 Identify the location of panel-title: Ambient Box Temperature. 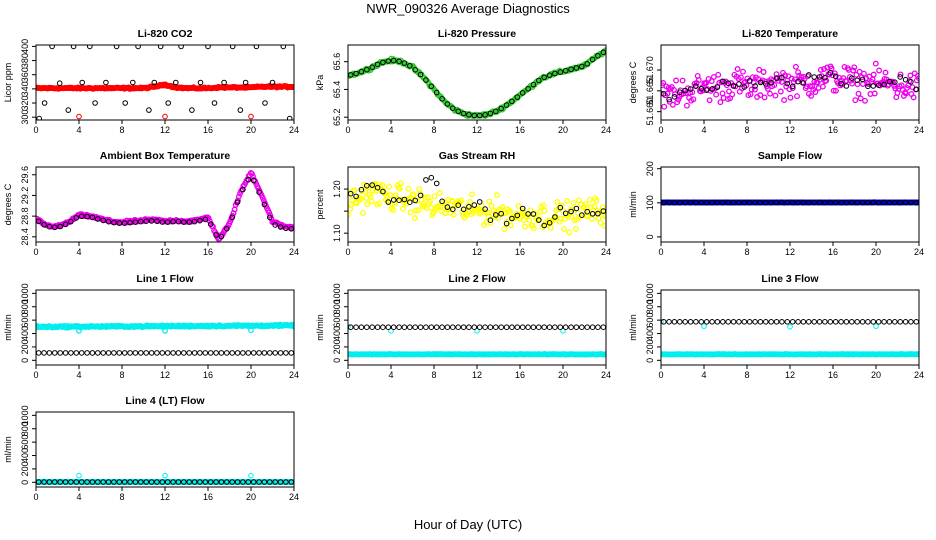
(165, 156).